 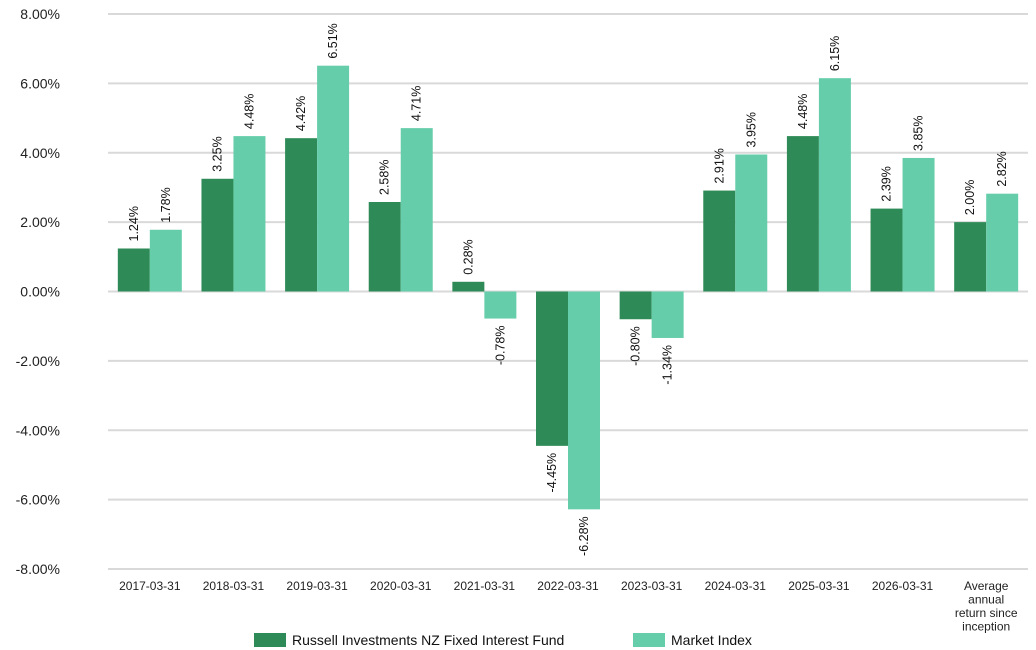 What do you see at coordinates (903, 586) in the screenshot?
I see `x-tick-label: 2026-03-31` at bounding box center [903, 586].